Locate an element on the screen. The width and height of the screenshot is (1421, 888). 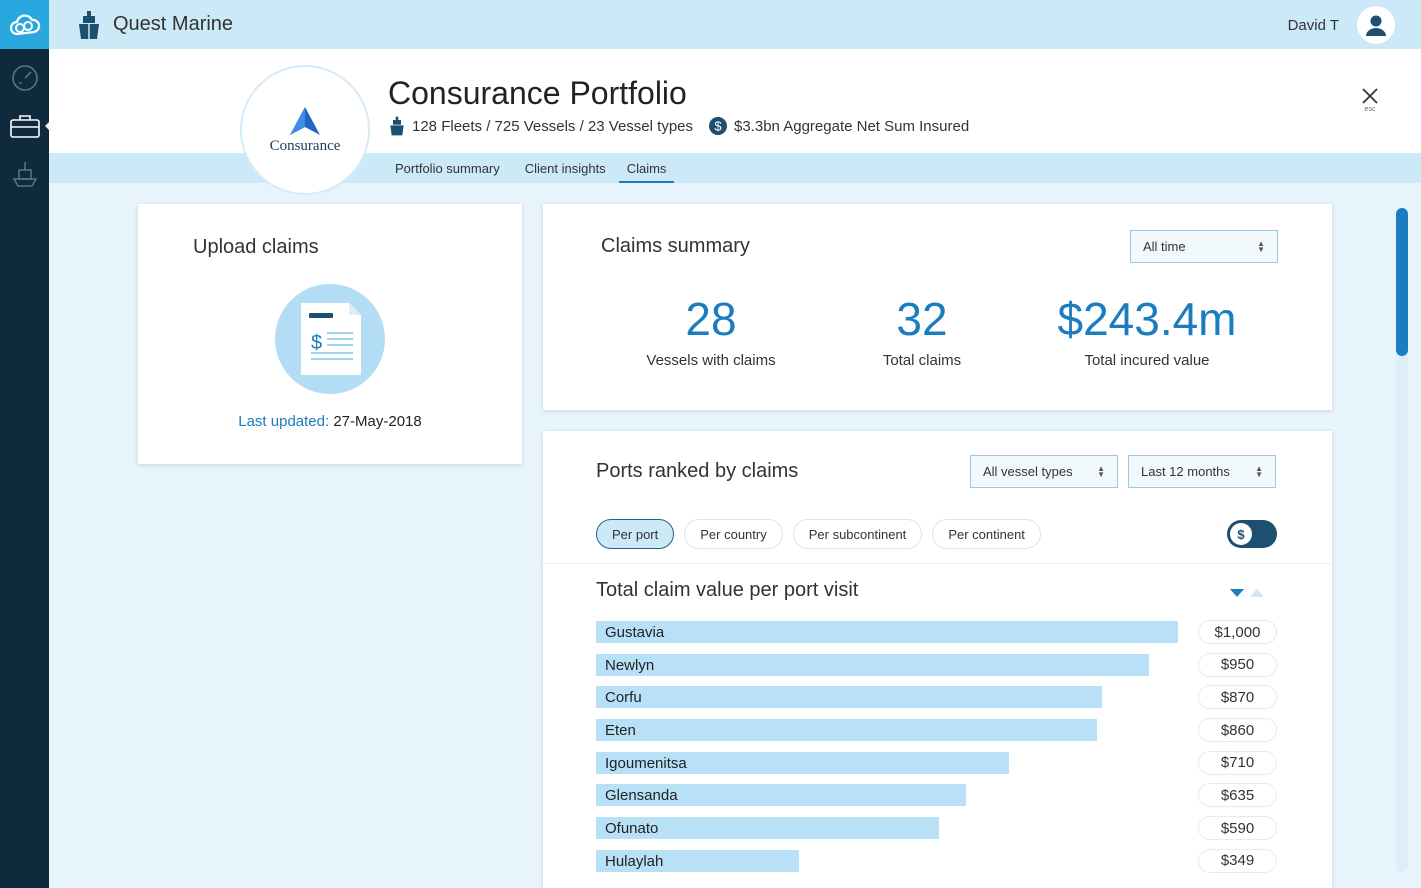
port-value-badge: $950 is located at coordinates (1237, 664).